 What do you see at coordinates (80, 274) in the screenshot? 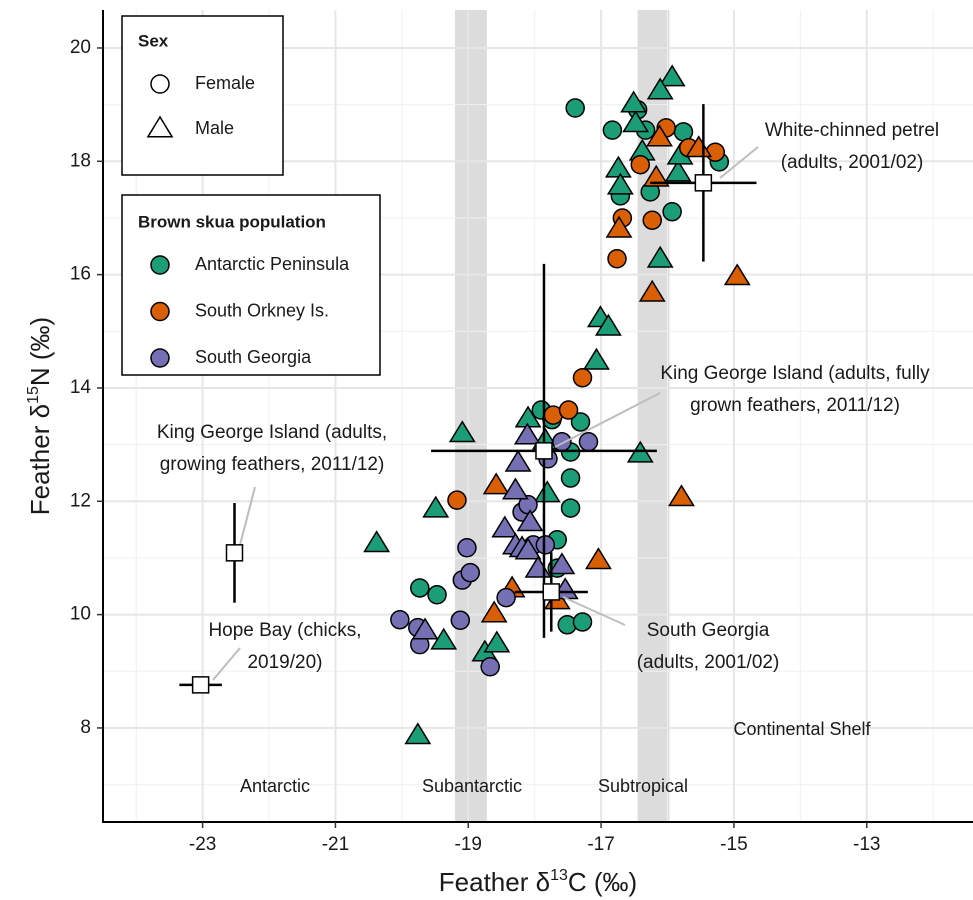
I see `y-tick-label: 16` at bounding box center [80, 274].